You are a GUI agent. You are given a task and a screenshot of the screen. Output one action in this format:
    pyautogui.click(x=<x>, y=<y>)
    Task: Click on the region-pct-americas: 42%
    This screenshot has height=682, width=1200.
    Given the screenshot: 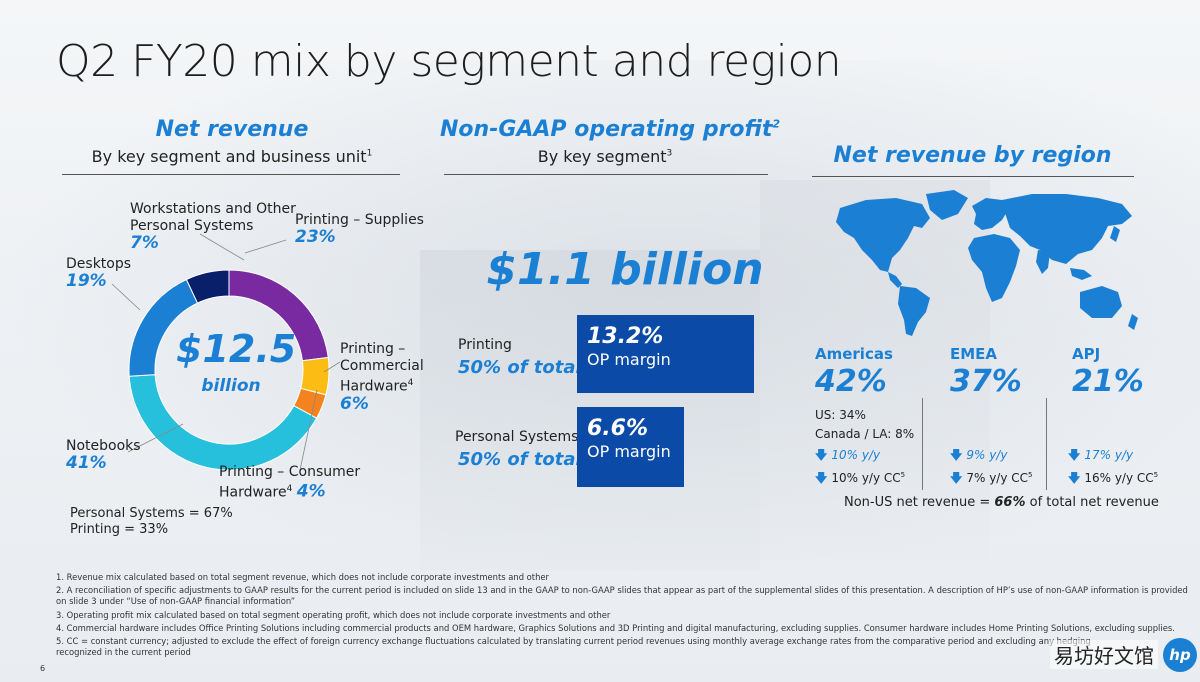 What is the action you would take?
    pyautogui.click(x=851, y=381)
    